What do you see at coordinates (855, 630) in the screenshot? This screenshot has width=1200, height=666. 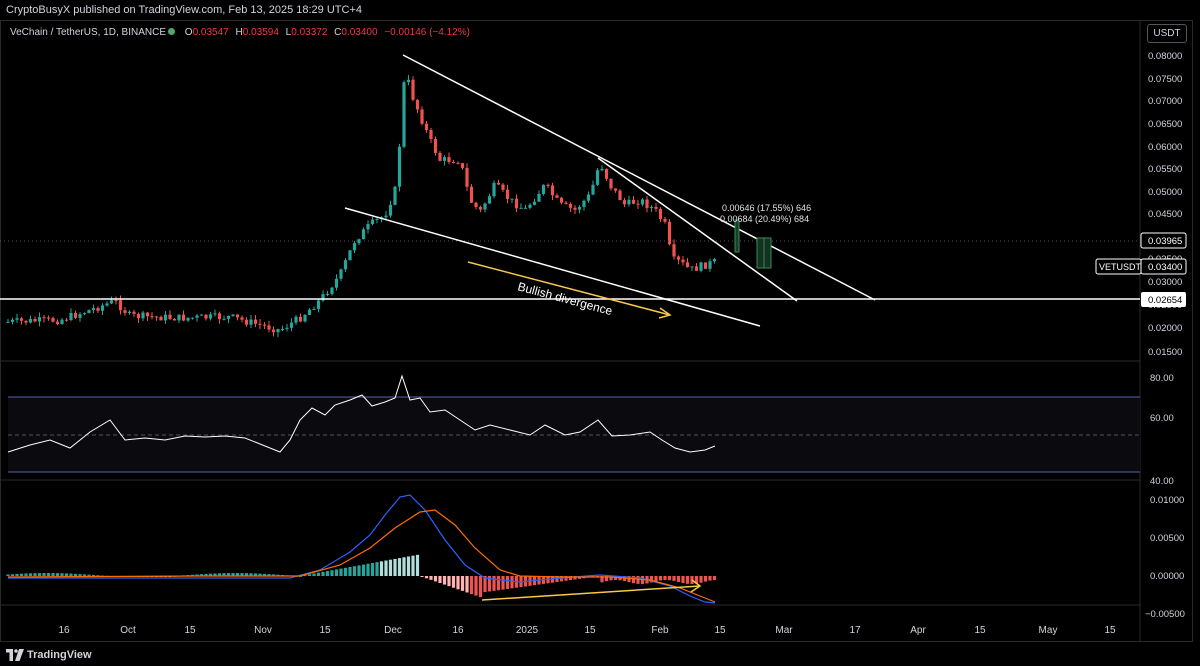 I see `time-tick-label: 17` at bounding box center [855, 630].